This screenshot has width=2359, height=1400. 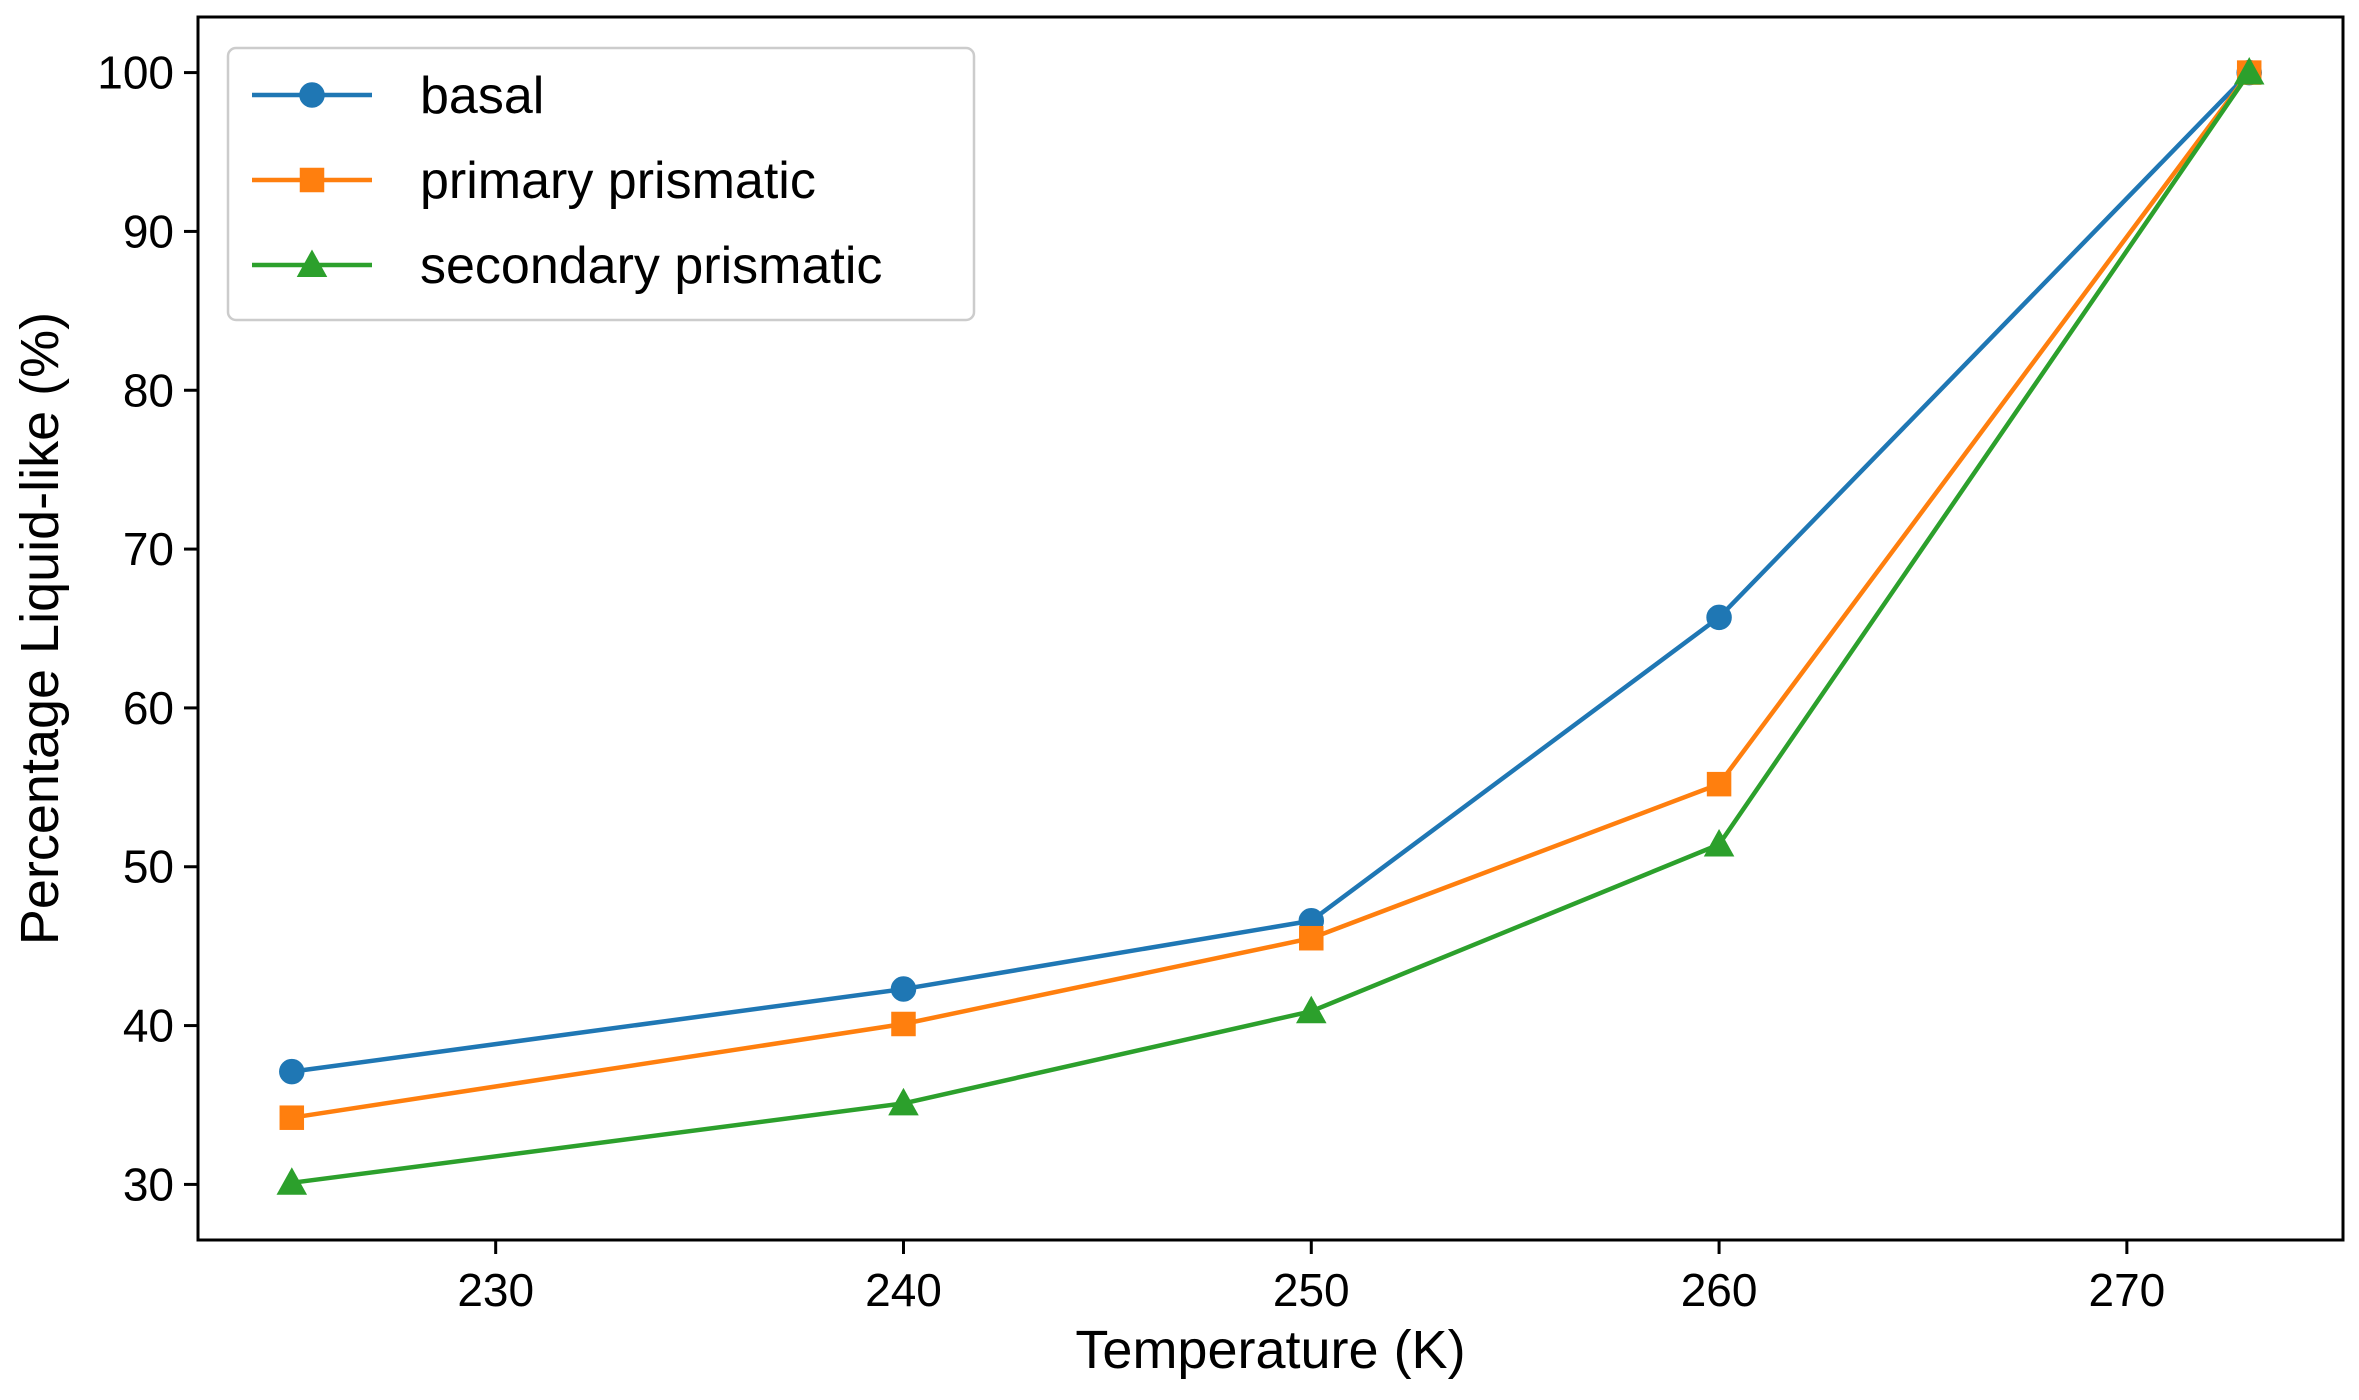 What do you see at coordinates (1270, 1350) in the screenshot?
I see `x-axis-title: Temperature (K)` at bounding box center [1270, 1350].